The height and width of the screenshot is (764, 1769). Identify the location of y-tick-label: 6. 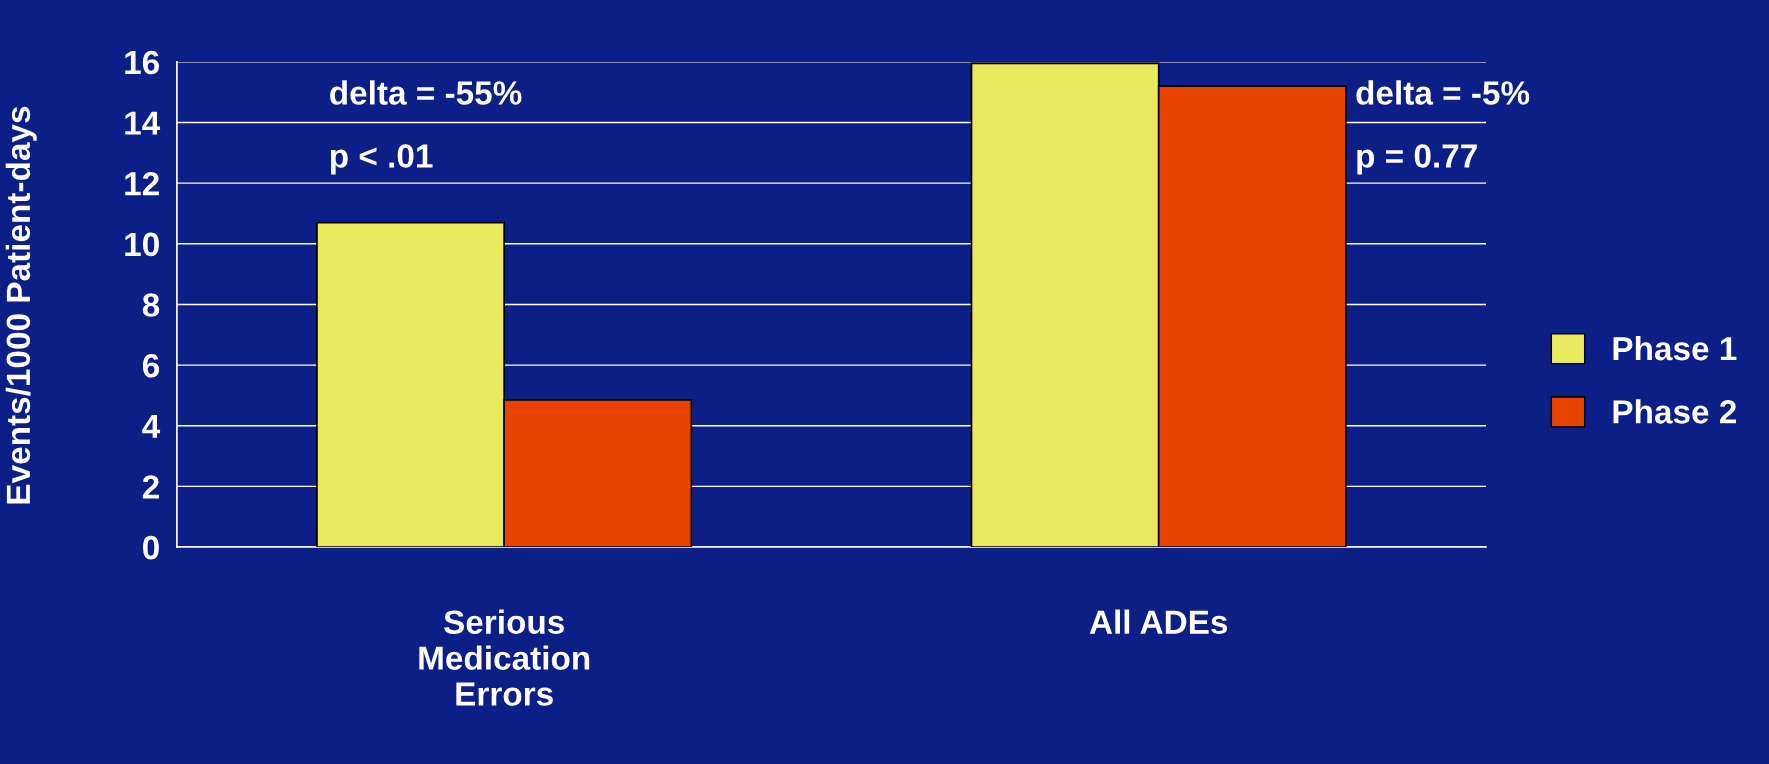
(151, 365).